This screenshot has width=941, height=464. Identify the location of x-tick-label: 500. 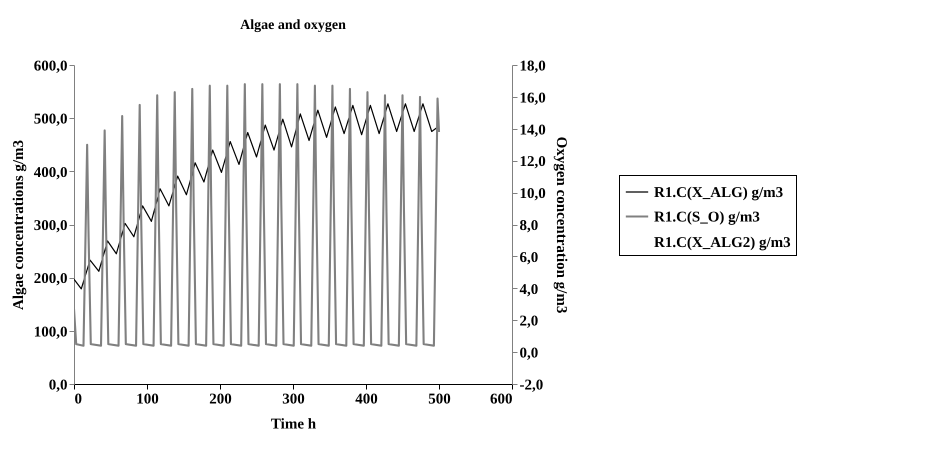
(439, 400).